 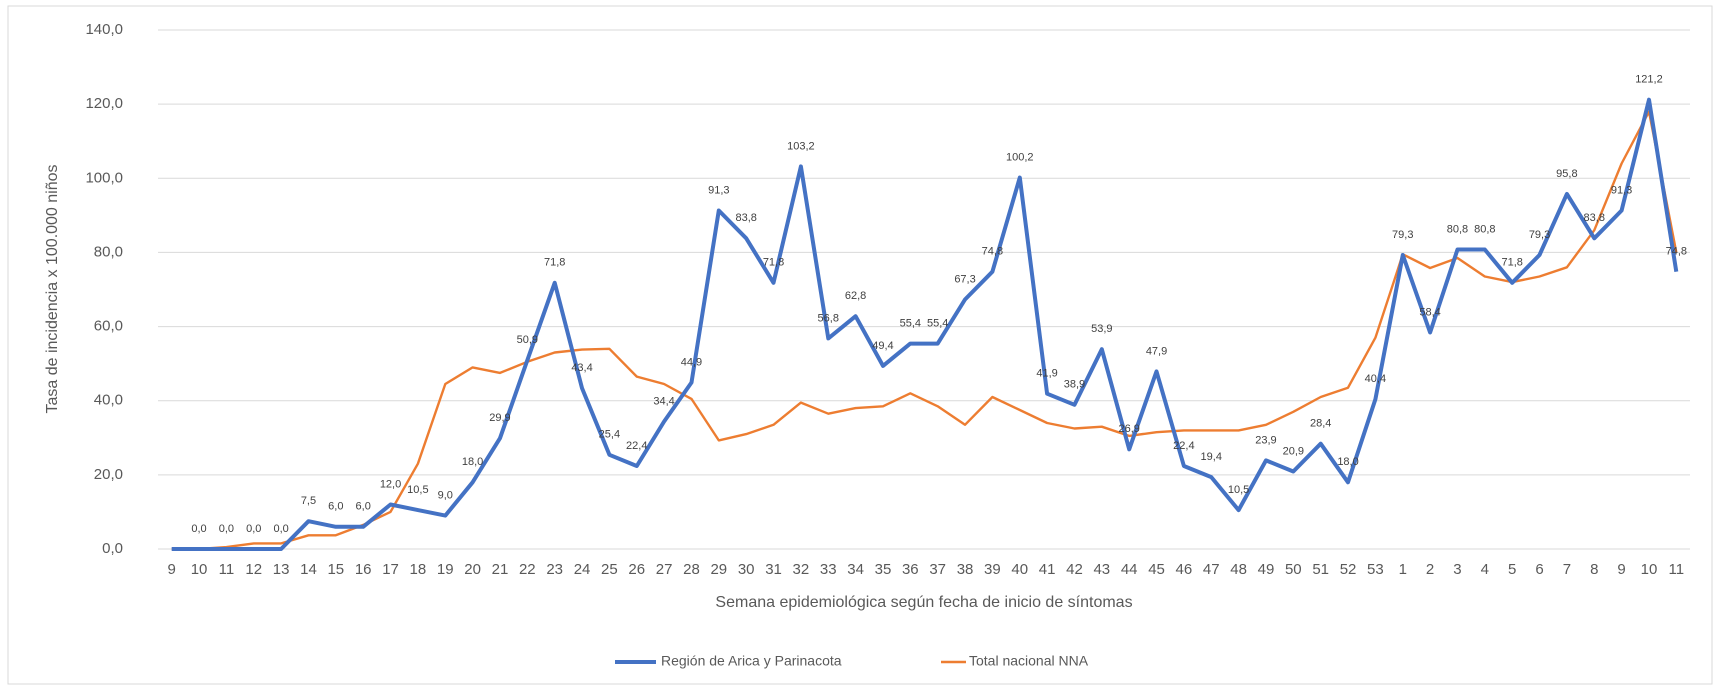 I want to click on x-tick-label: 50, so click(x=1293, y=569).